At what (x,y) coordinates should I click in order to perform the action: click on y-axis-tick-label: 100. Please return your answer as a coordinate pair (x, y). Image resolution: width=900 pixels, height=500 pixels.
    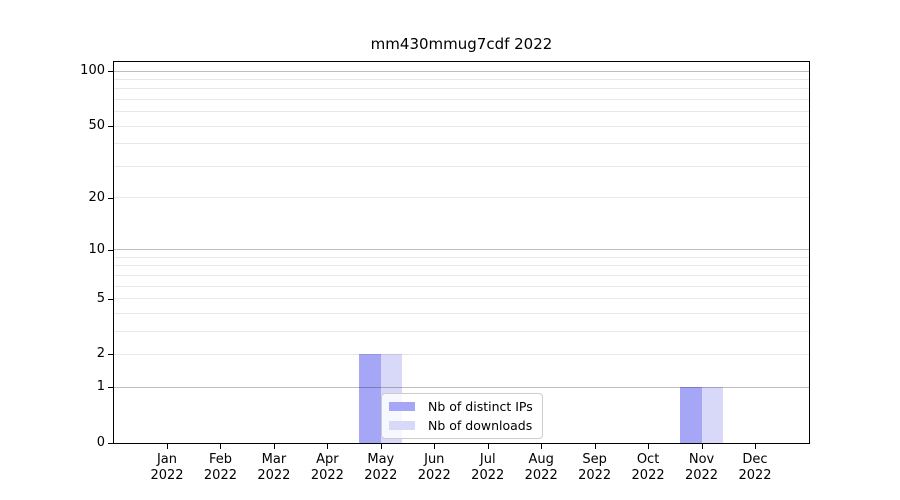
    Looking at the image, I should click on (92, 70).